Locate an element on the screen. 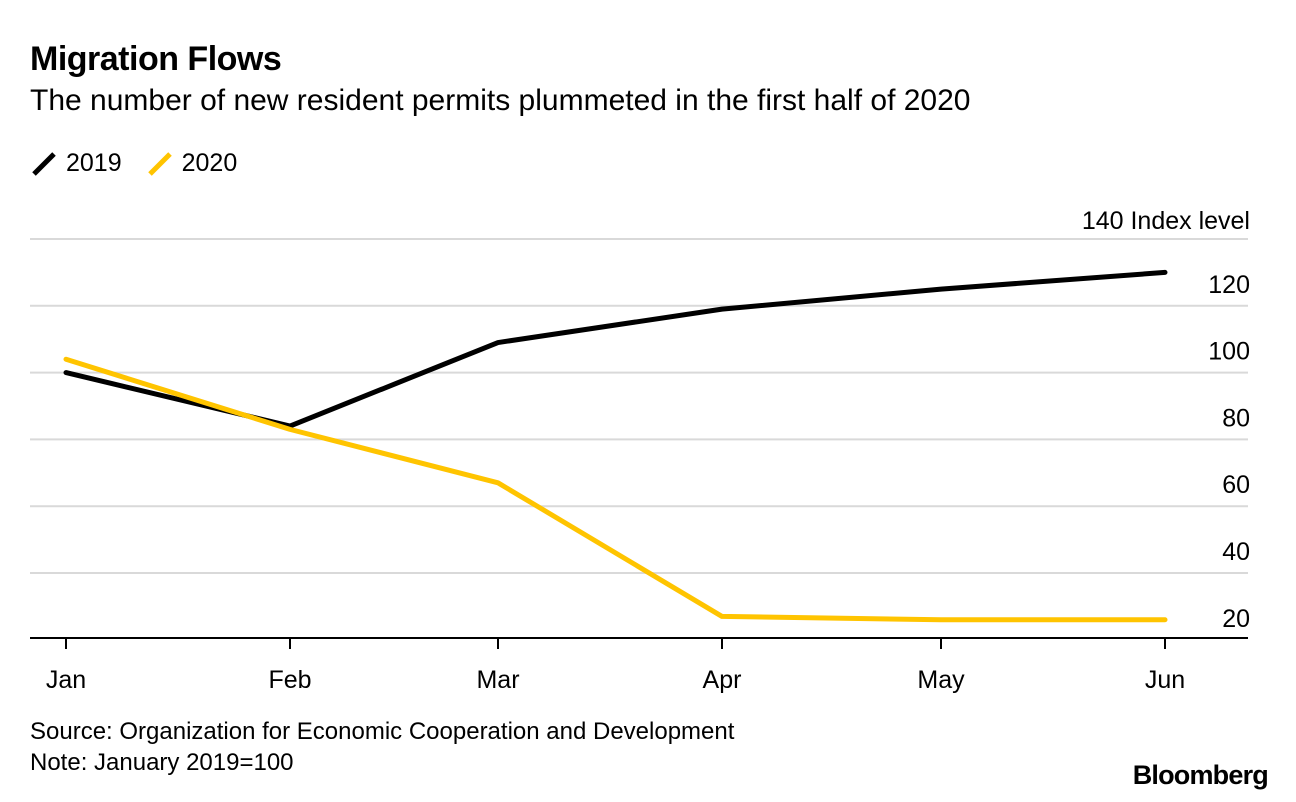 The height and width of the screenshot is (802, 1296). x-tick-label-apr: Apr is located at coordinates (722, 680).